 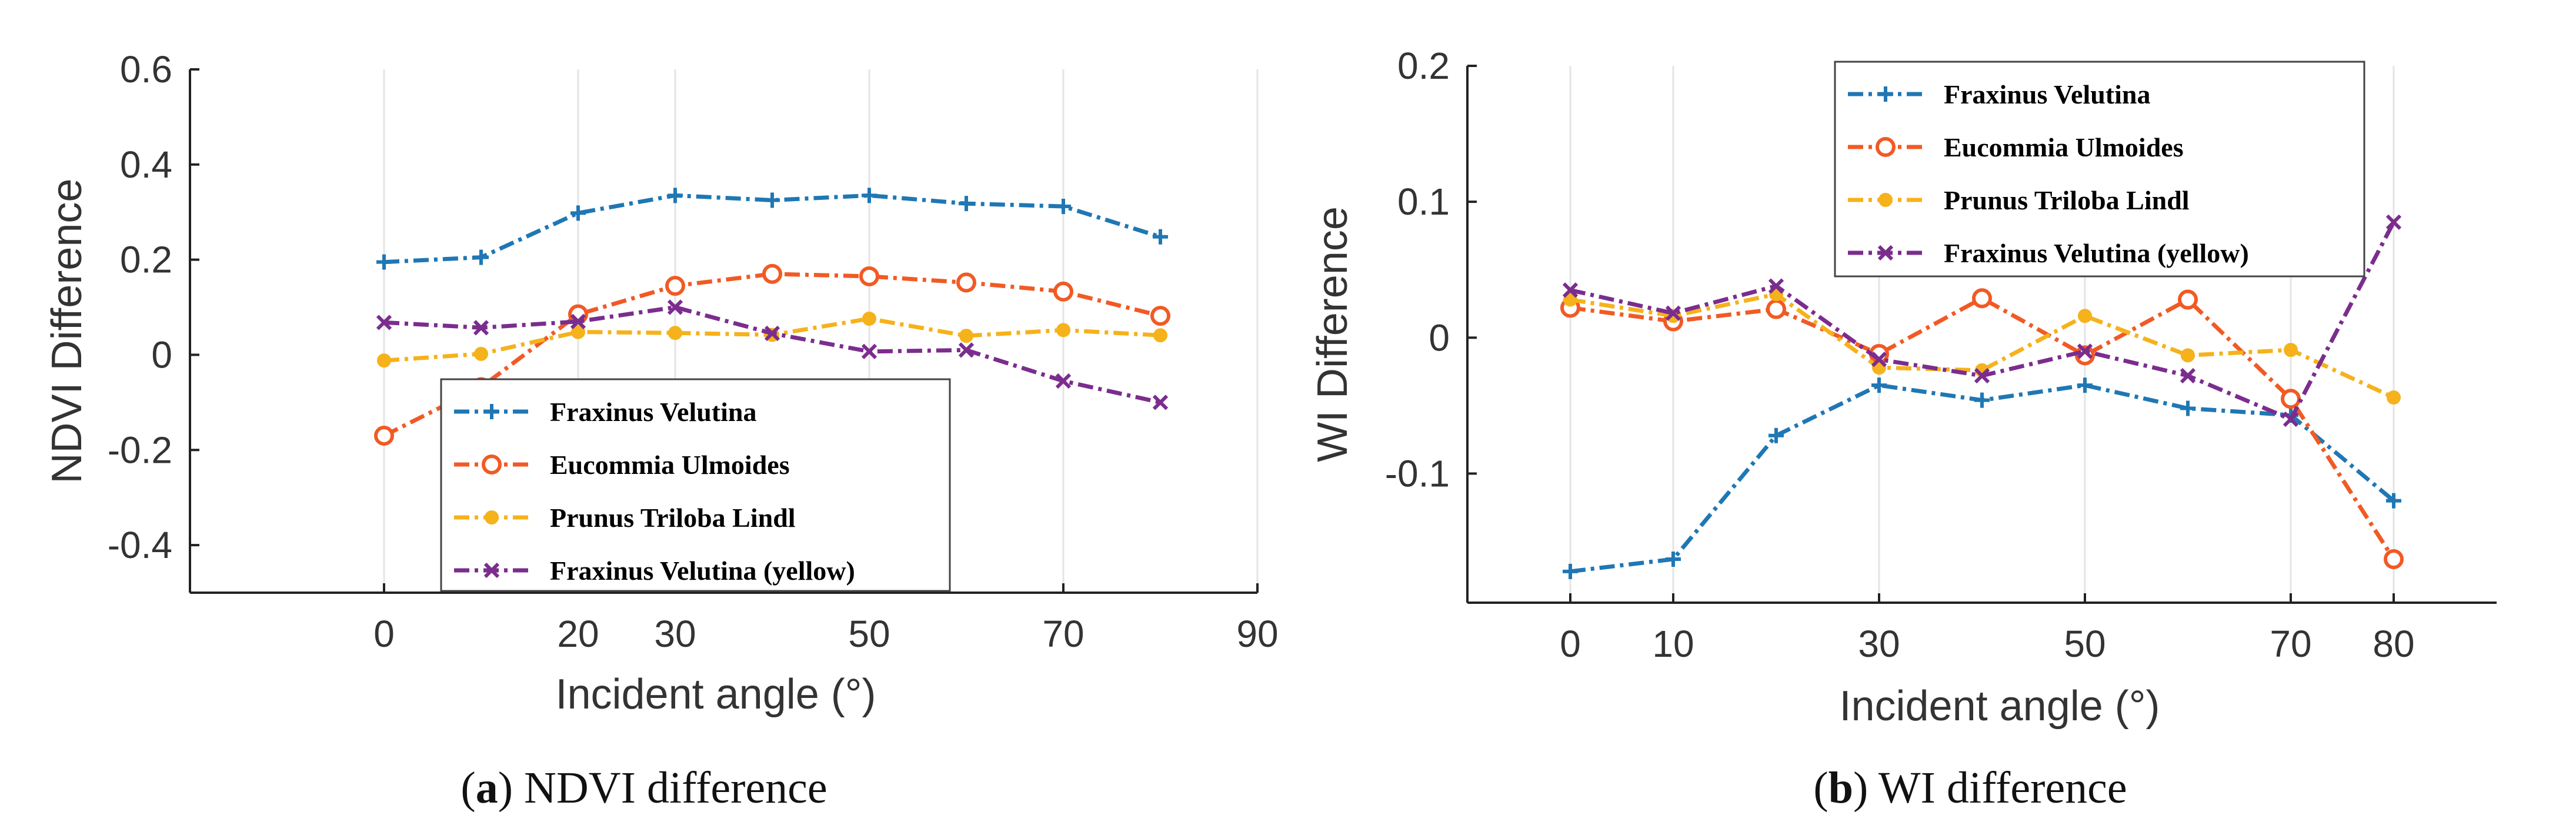 I want to click on wi-legend-label: Fraxinus Velutina (yellow), so click(x=2096, y=253).